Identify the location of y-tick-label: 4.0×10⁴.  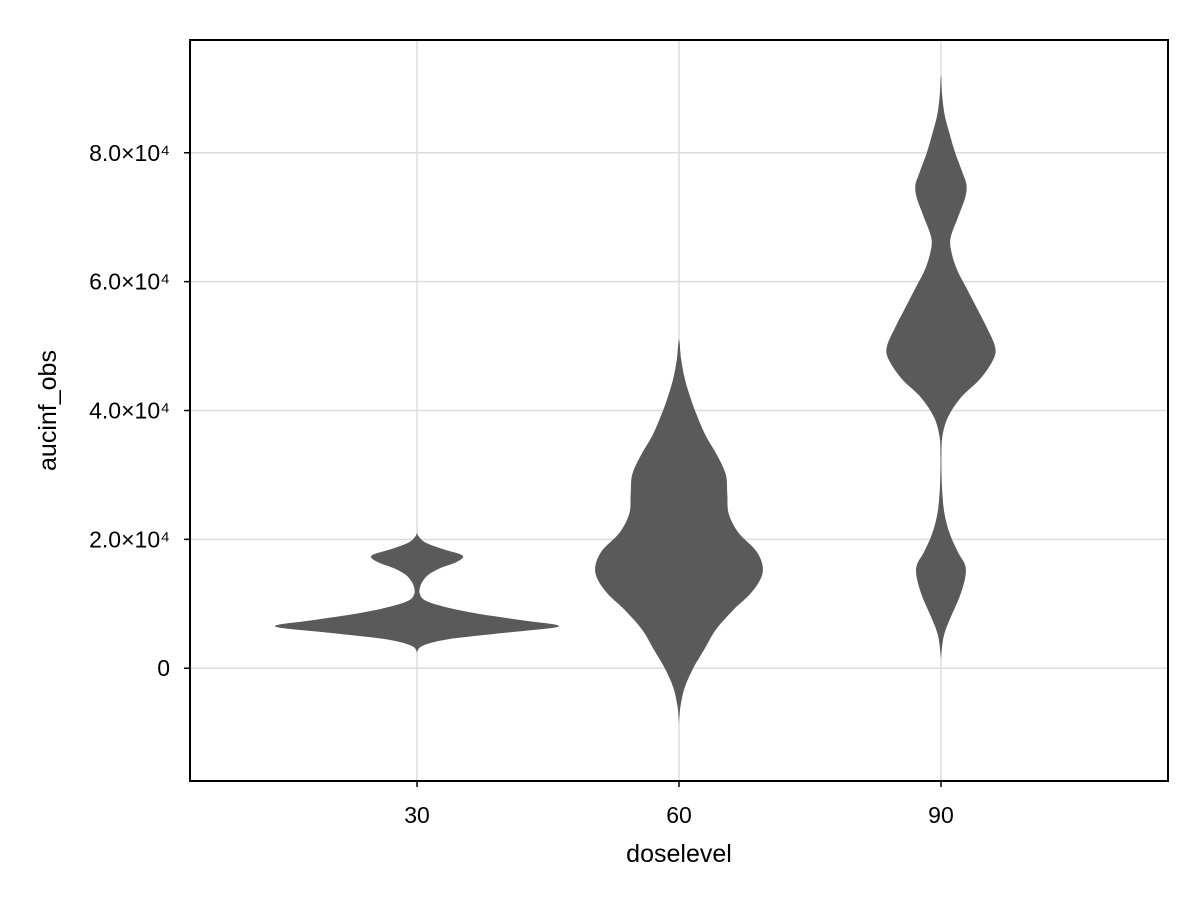
(129, 411).